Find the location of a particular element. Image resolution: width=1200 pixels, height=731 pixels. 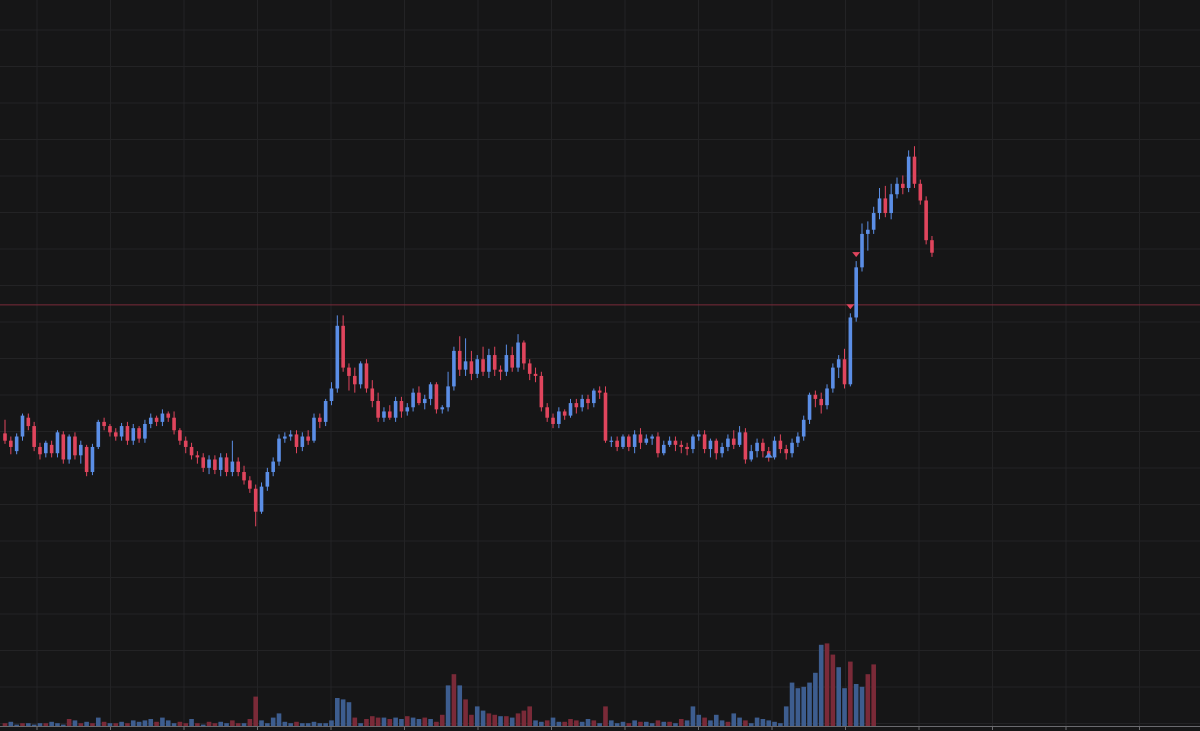

buy-marker-icon is located at coordinates (768, 455).